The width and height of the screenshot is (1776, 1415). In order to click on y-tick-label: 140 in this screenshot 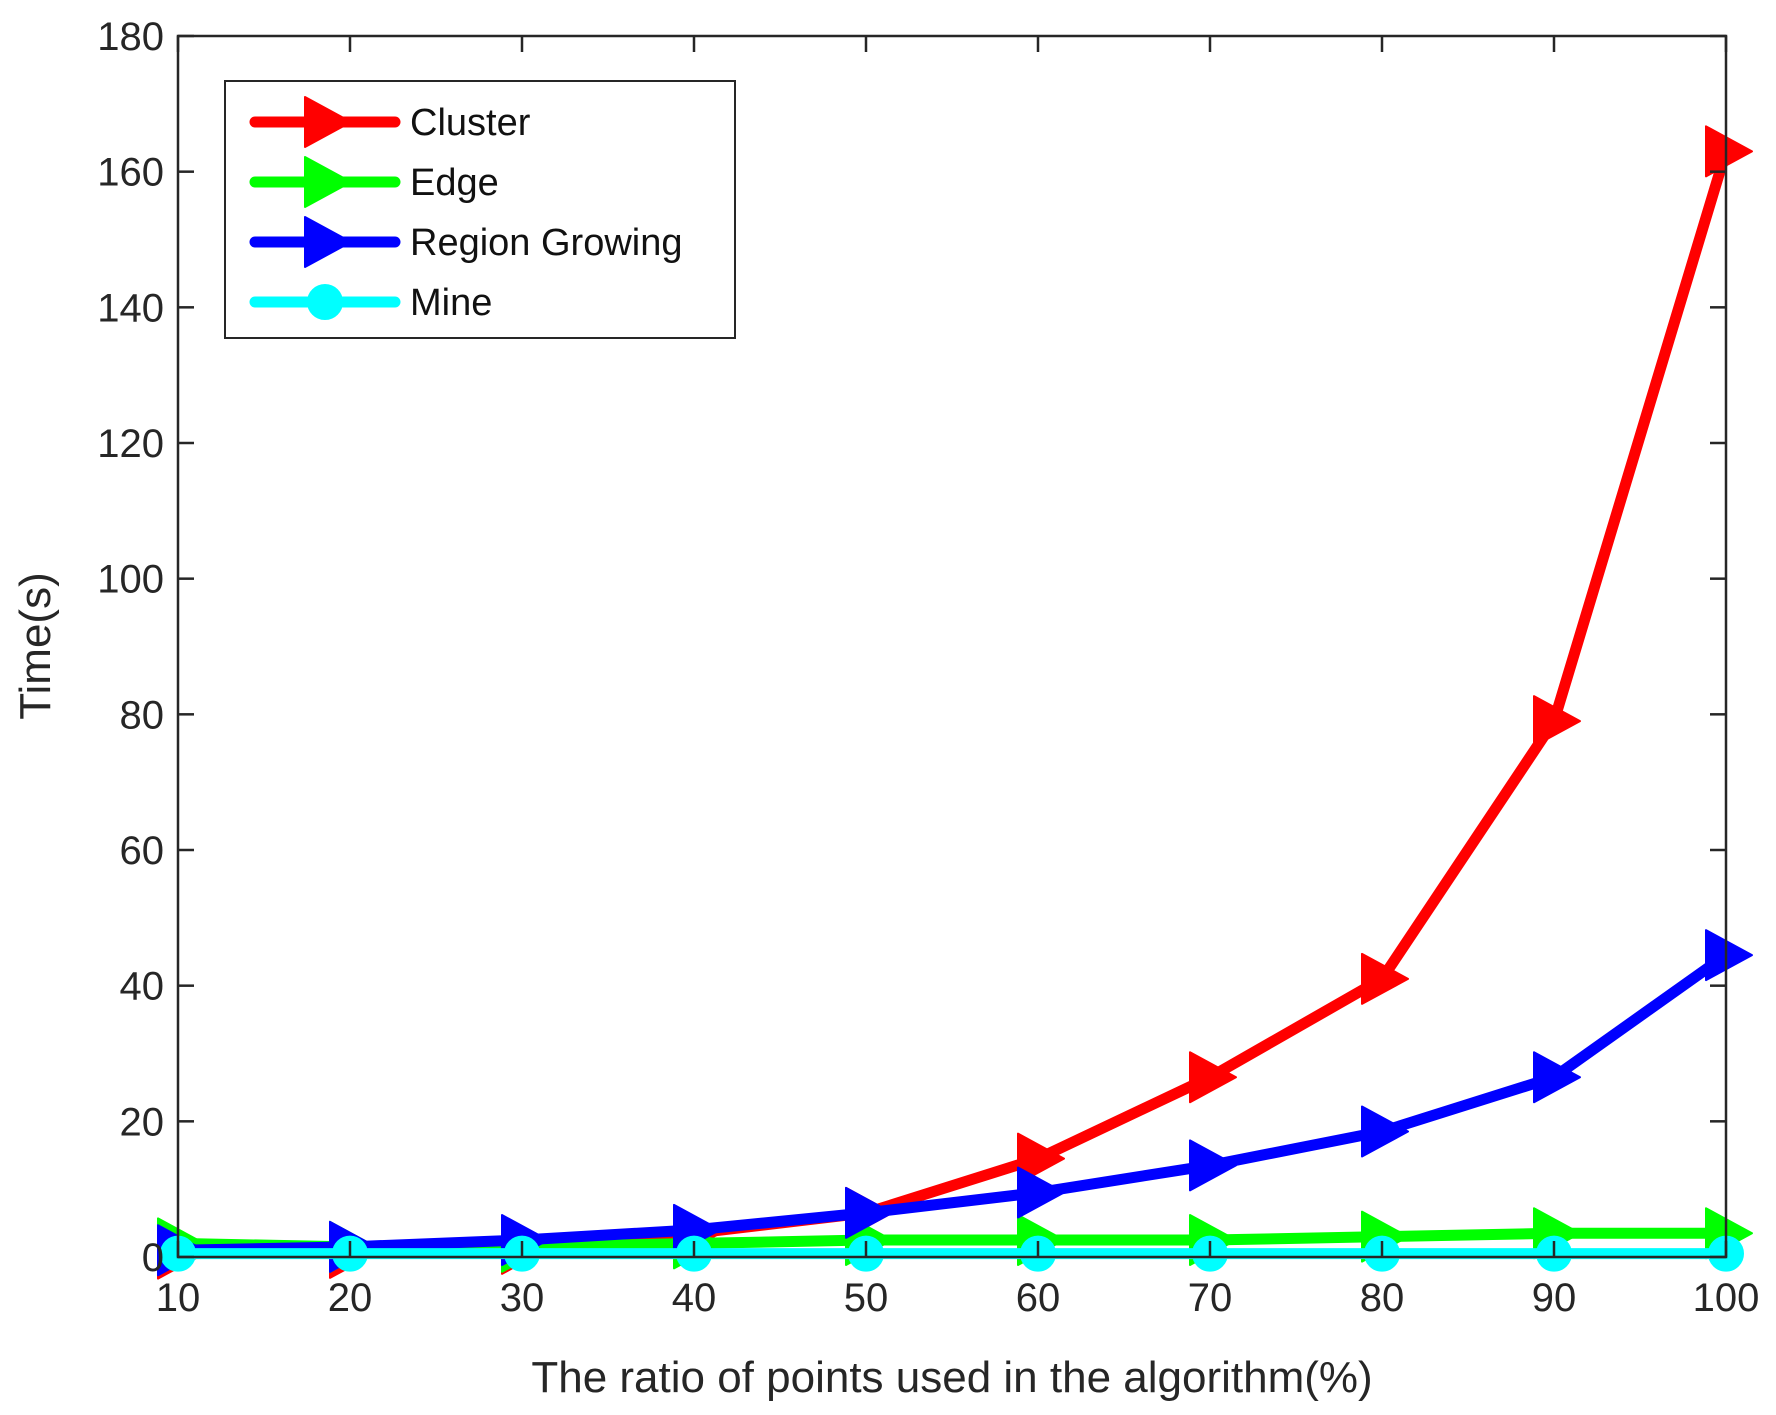, I will do `click(130, 308)`.